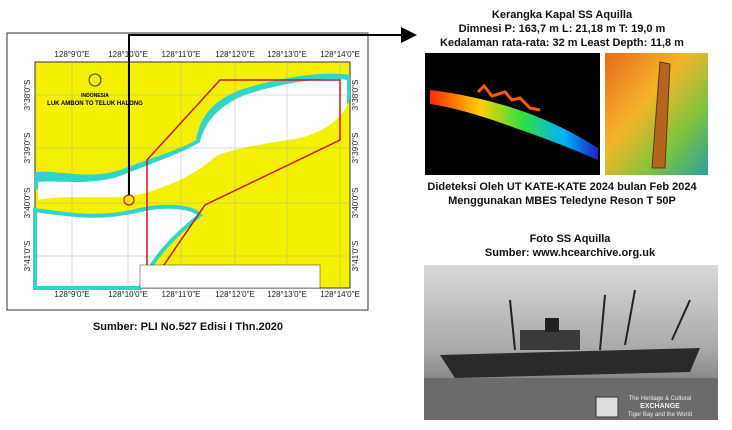 The image size is (732, 430). What do you see at coordinates (27, 148) in the screenshot?
I see `lat-label-left: 3°39'0"S` at bounding box center [27, 148].